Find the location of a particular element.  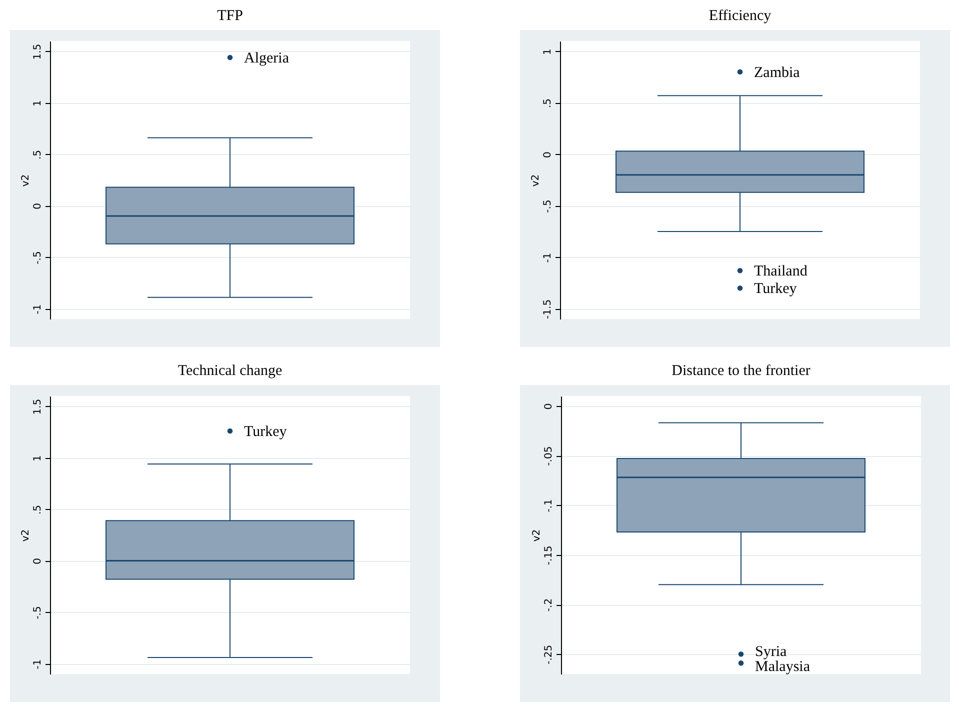

y-tick-label: -1.5 is located at coordinates (548, 309).